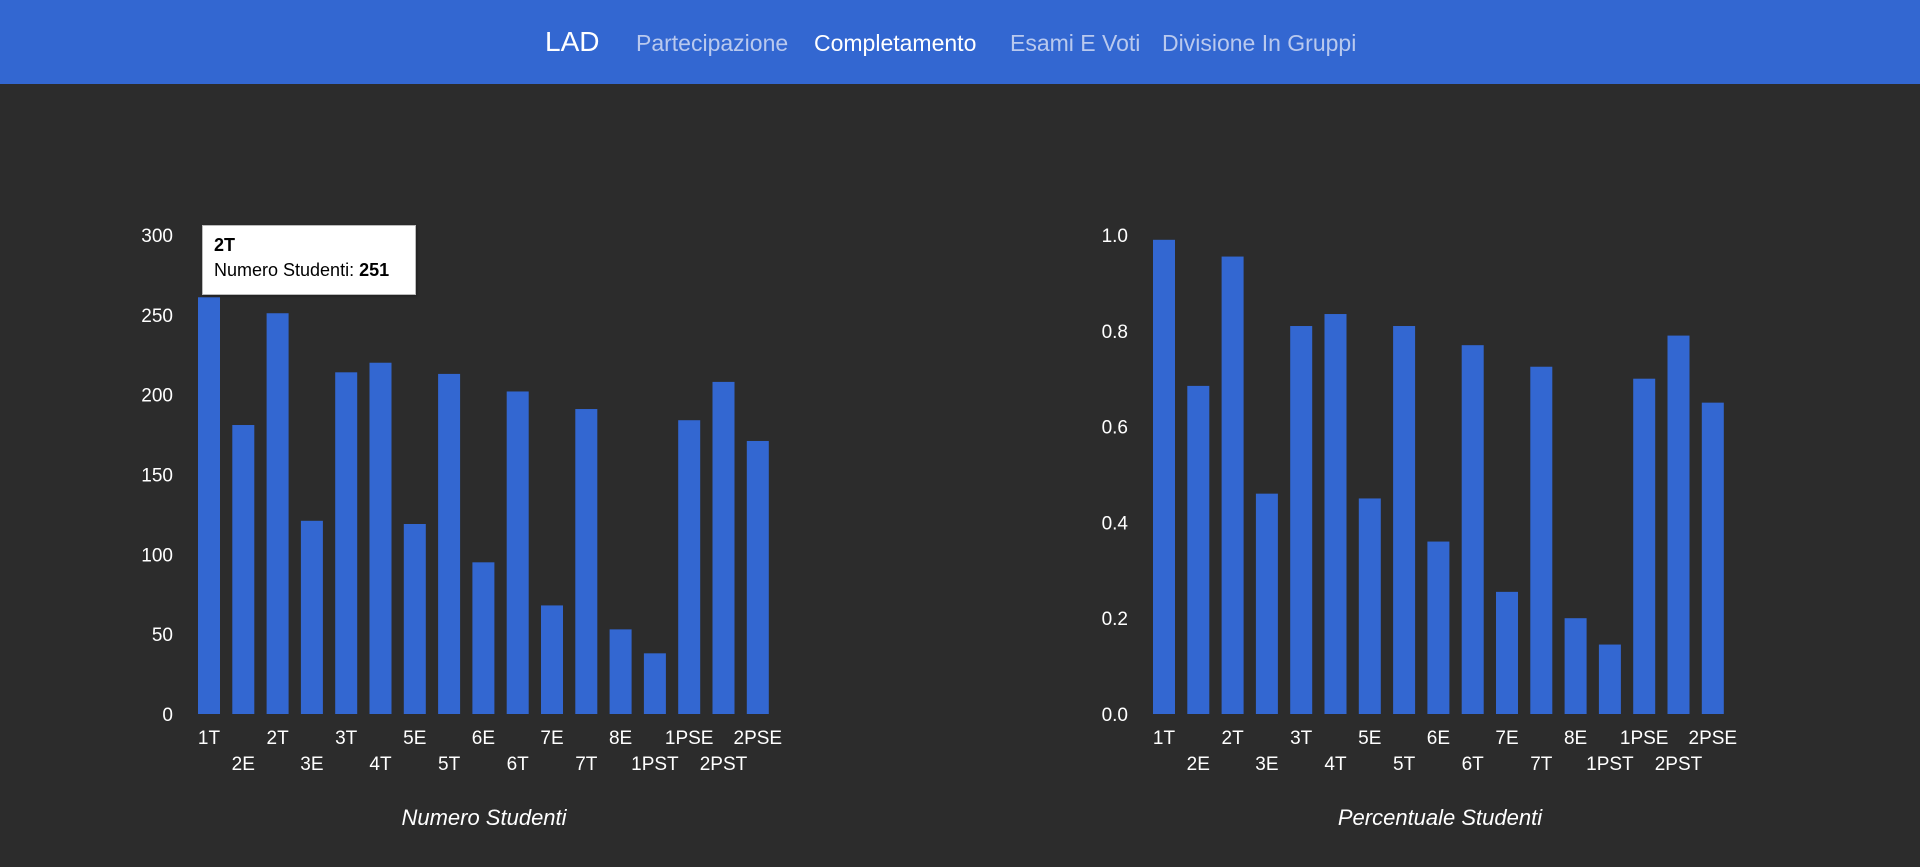  Describe the element at coordinates (895, 43) in the screenshot. I see `nav-link-completamento: Completamento` at that location.